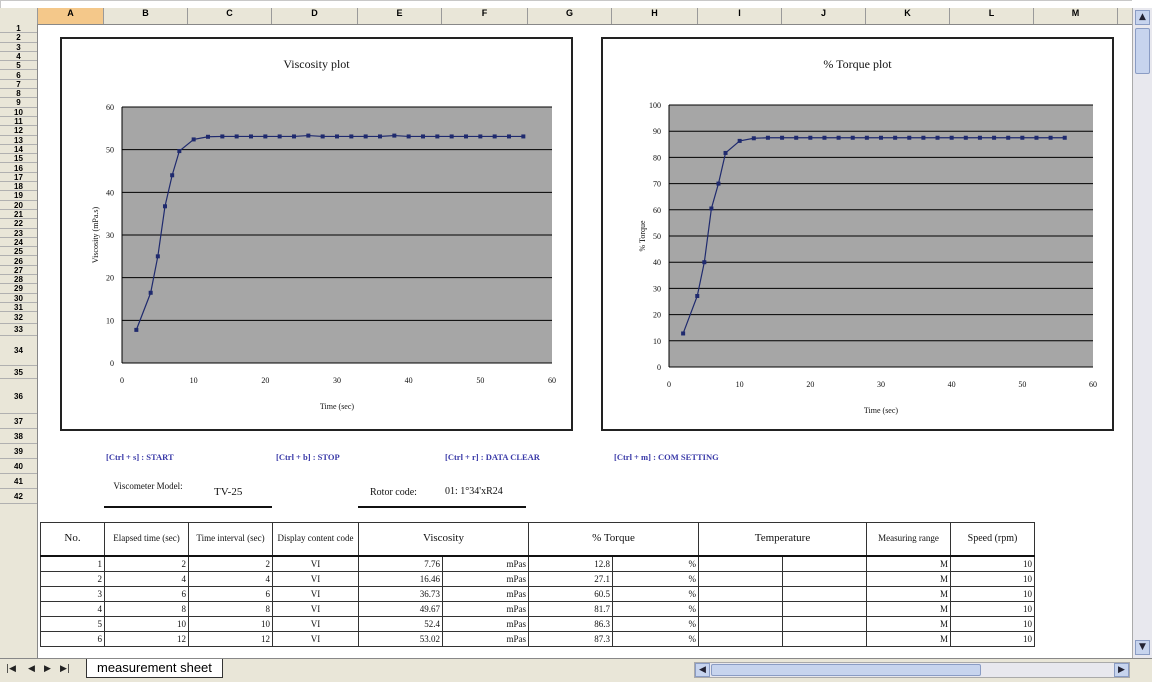 The width and height of the screenshot is (1152, 682). Describe the element at coordinates (72, 608) in the screenshot. I see `cell-no: 4` at that location.